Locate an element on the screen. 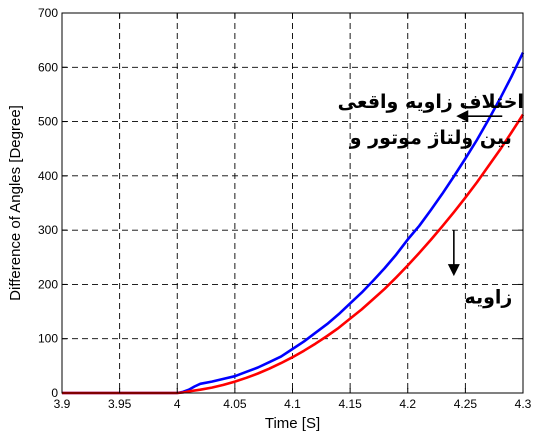 The image size is (533, 432). x-tick-label: 4.15 is located at coordinates (350, 404).